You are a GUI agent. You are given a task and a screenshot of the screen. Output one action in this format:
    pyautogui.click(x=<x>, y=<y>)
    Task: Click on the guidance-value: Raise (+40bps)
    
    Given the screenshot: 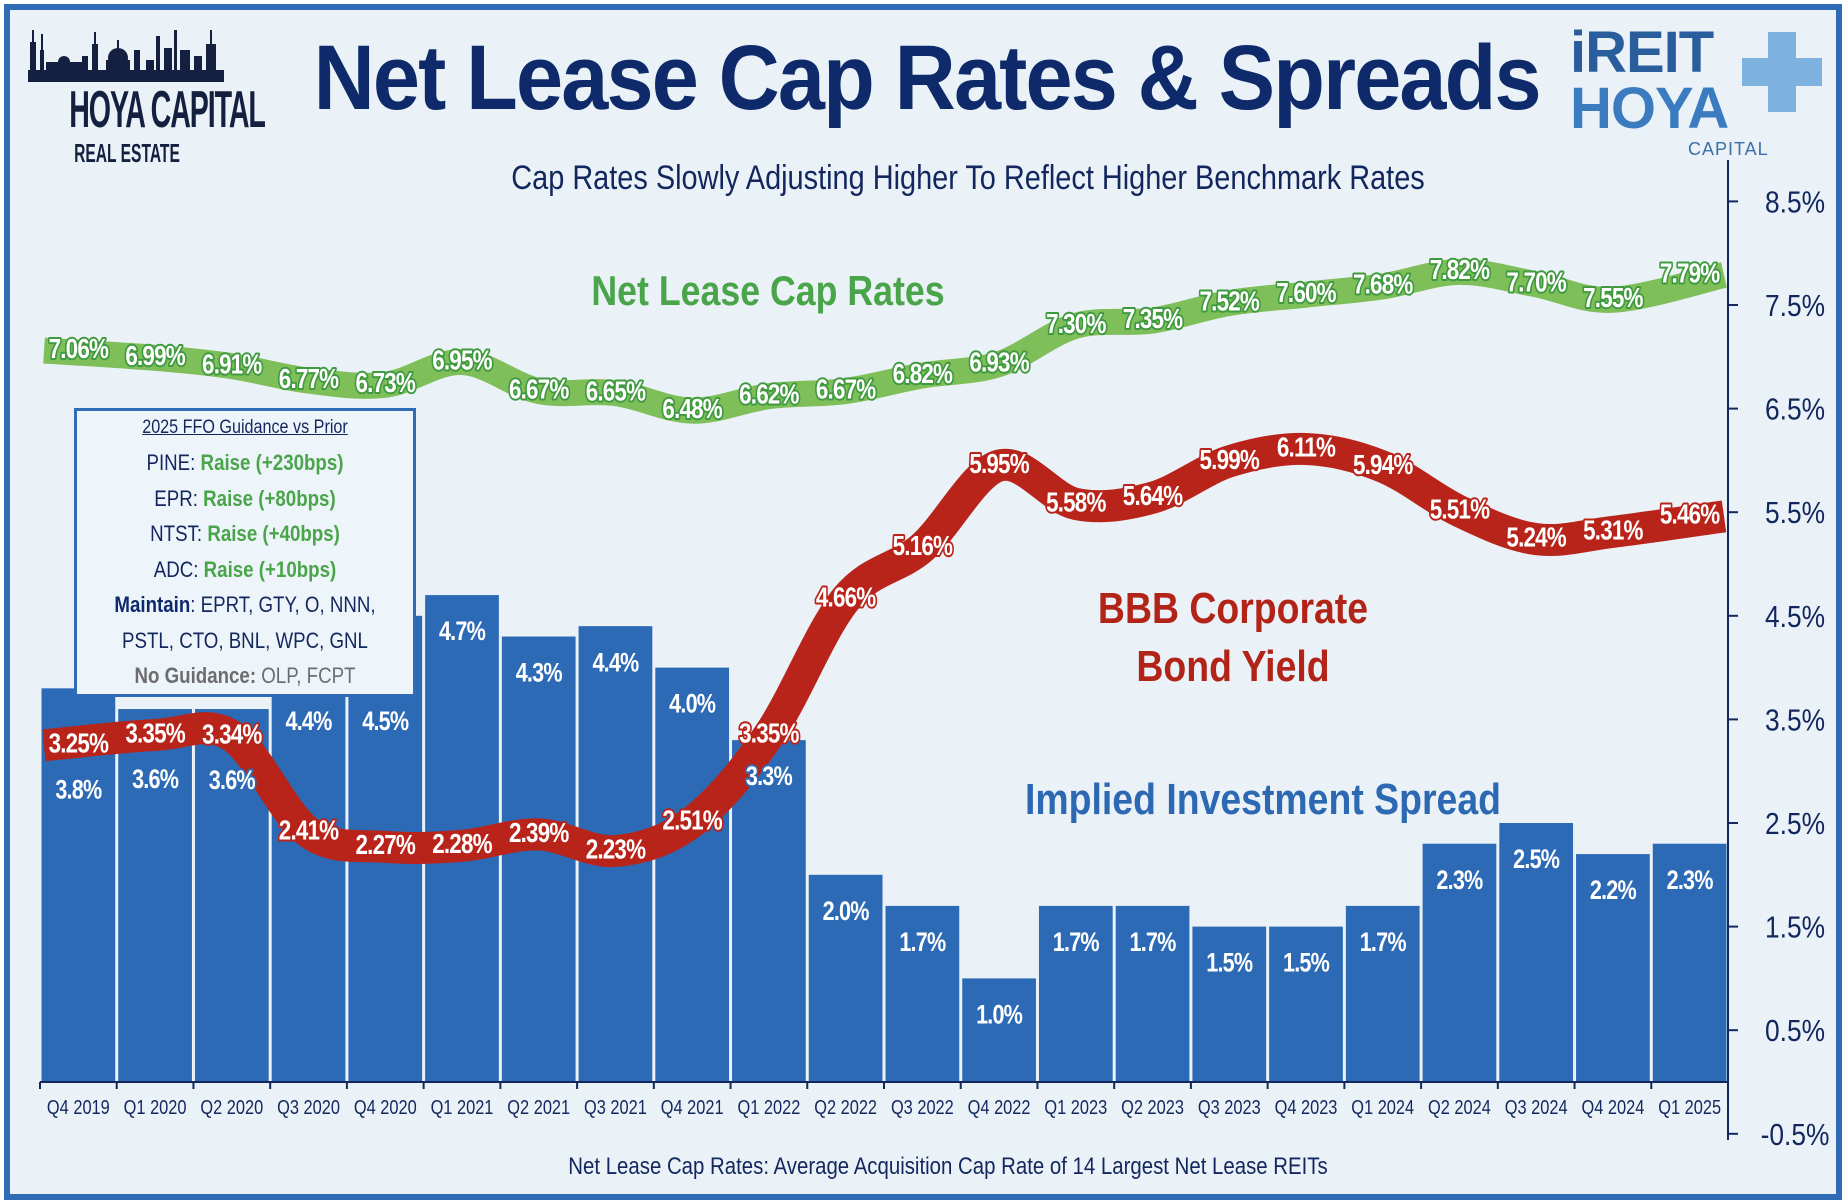 What is the action you would take?
    pyautogui.click(x=273, y=533)
    